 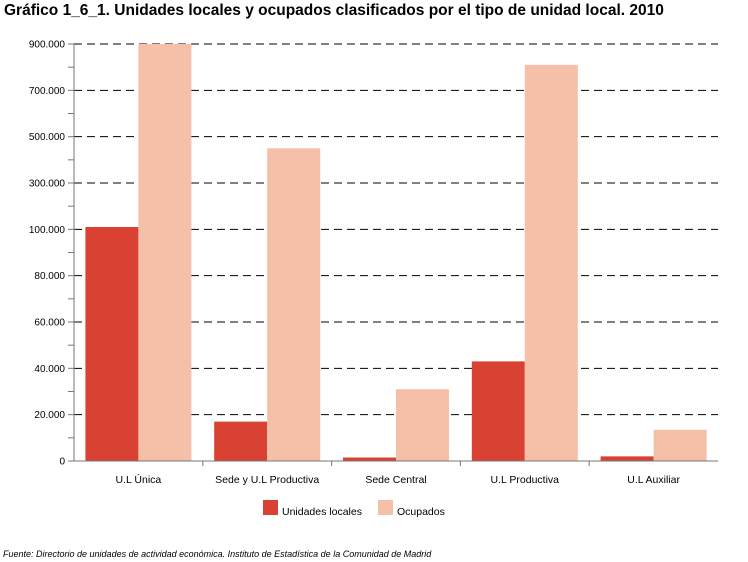 I want to click on legend-swatch-unidades-locales, so click(x=270, y=507).